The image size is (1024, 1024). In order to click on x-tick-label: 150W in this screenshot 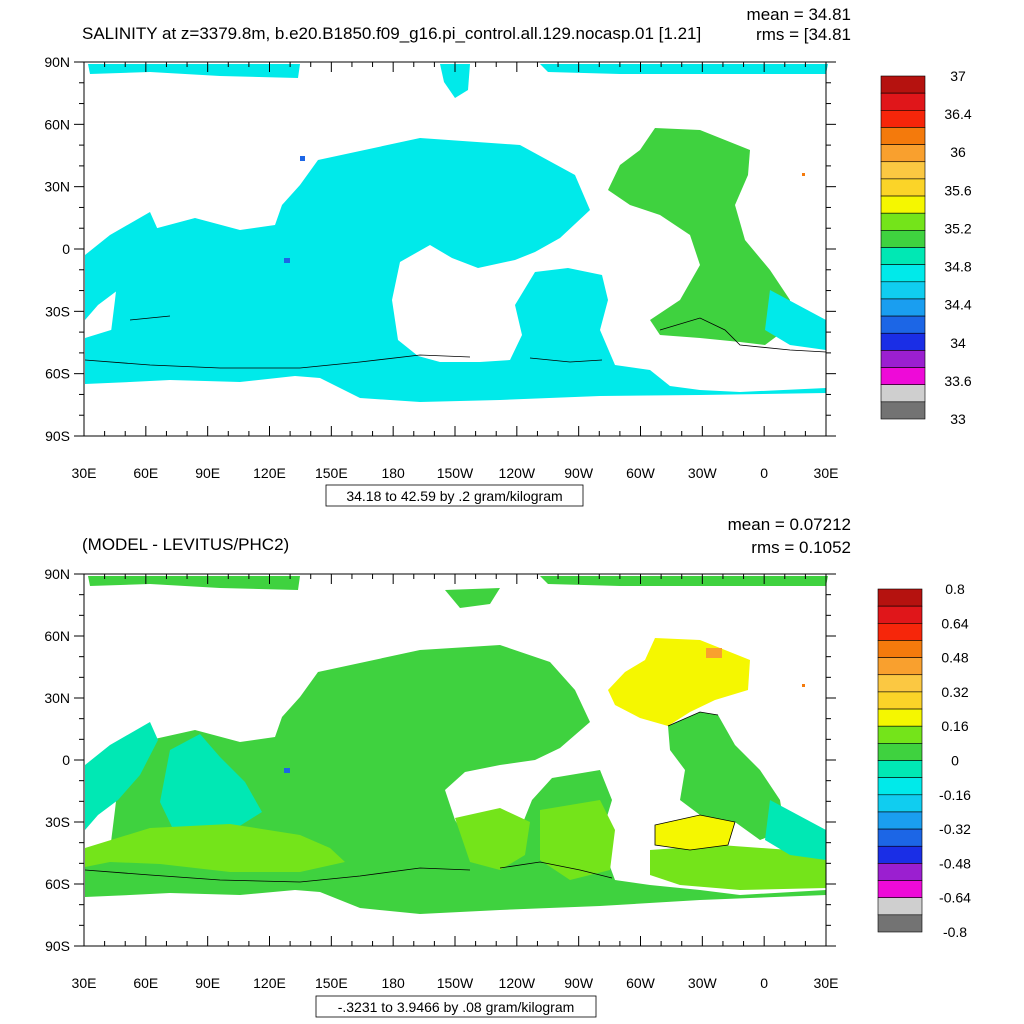, I will do `click(455, 473)`.